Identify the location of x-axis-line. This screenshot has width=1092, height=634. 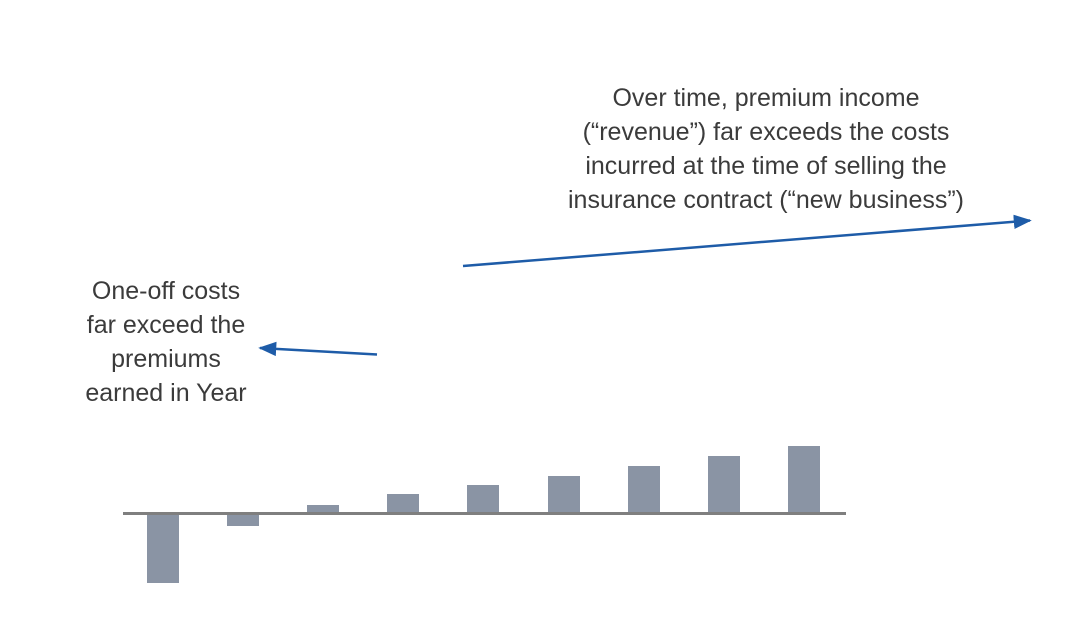
(484, 513).